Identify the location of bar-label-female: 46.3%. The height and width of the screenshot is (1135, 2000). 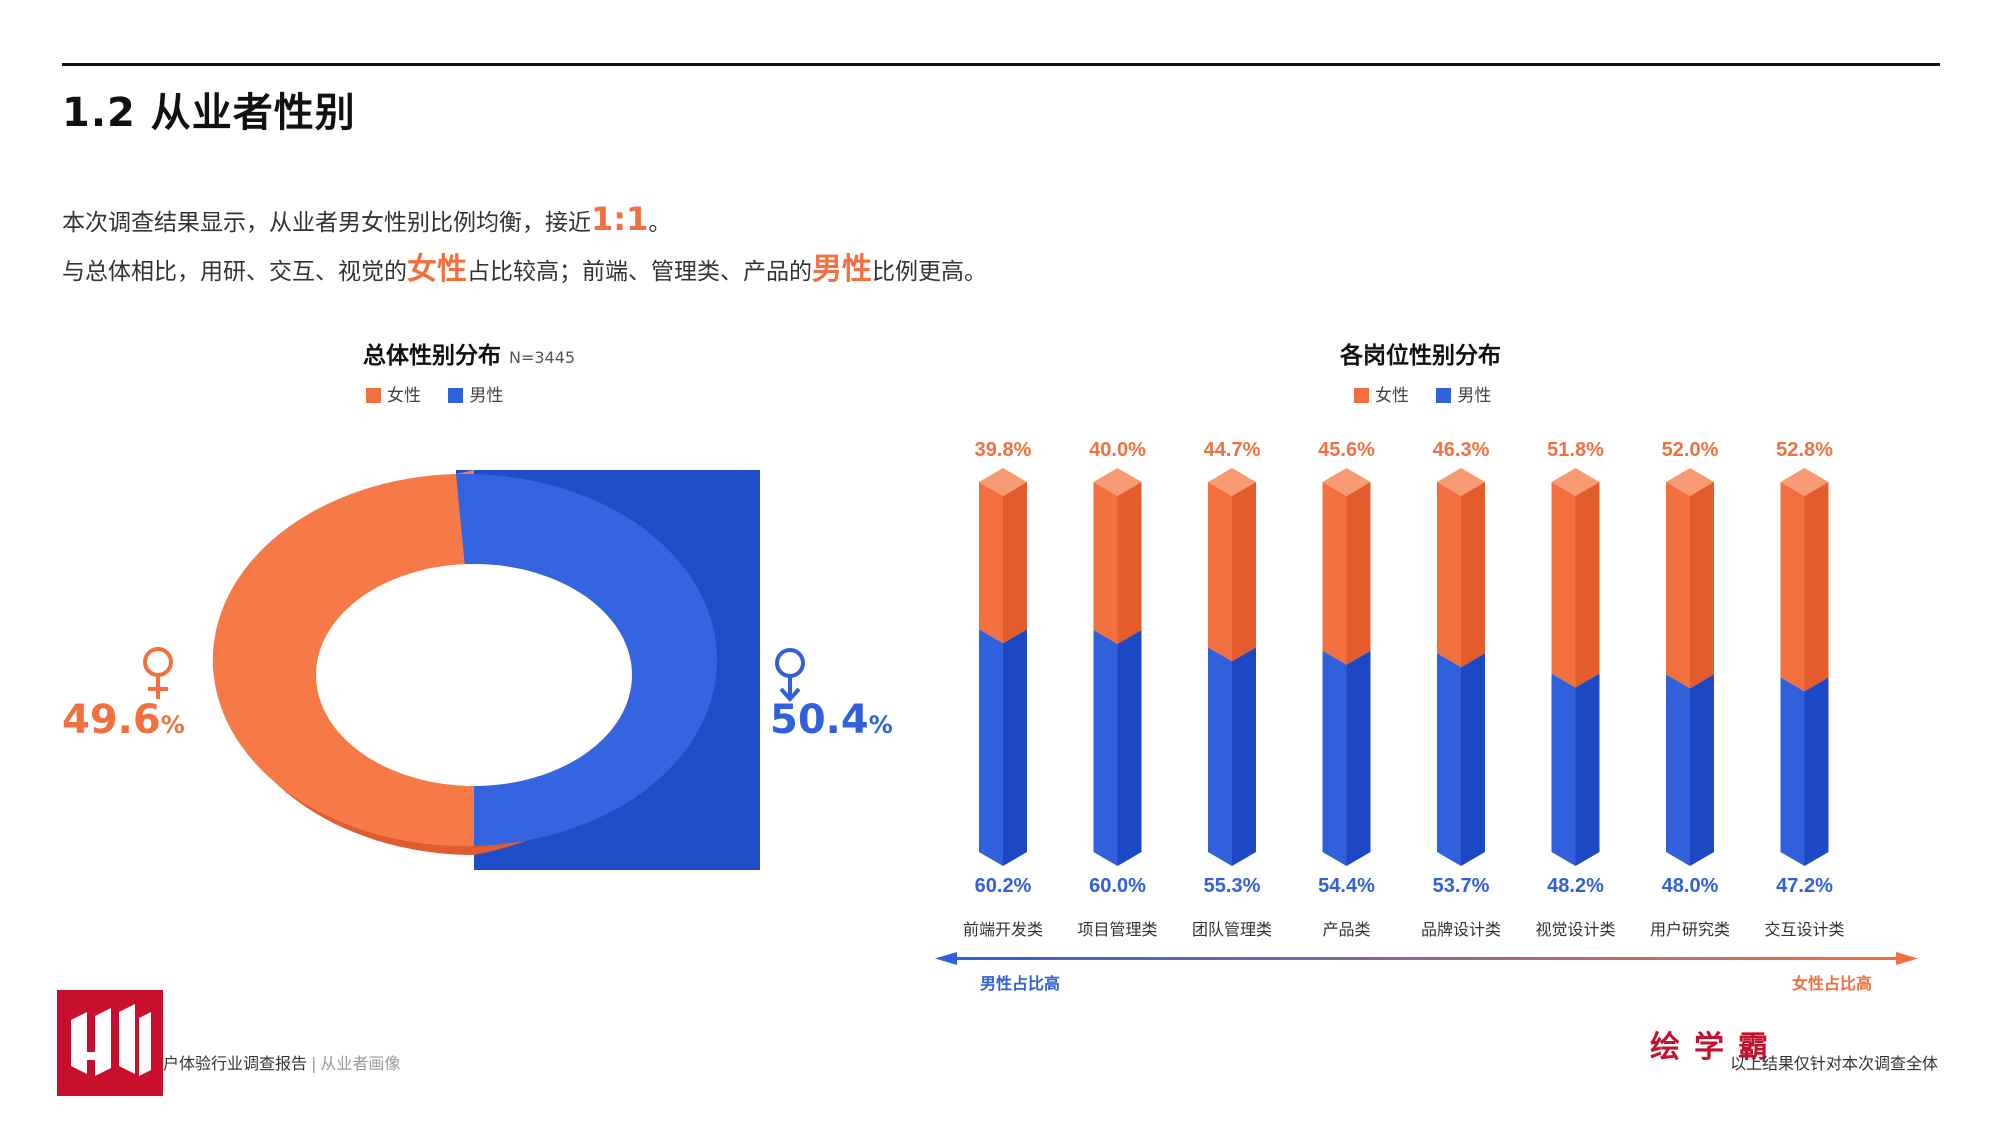
(1461, 450).